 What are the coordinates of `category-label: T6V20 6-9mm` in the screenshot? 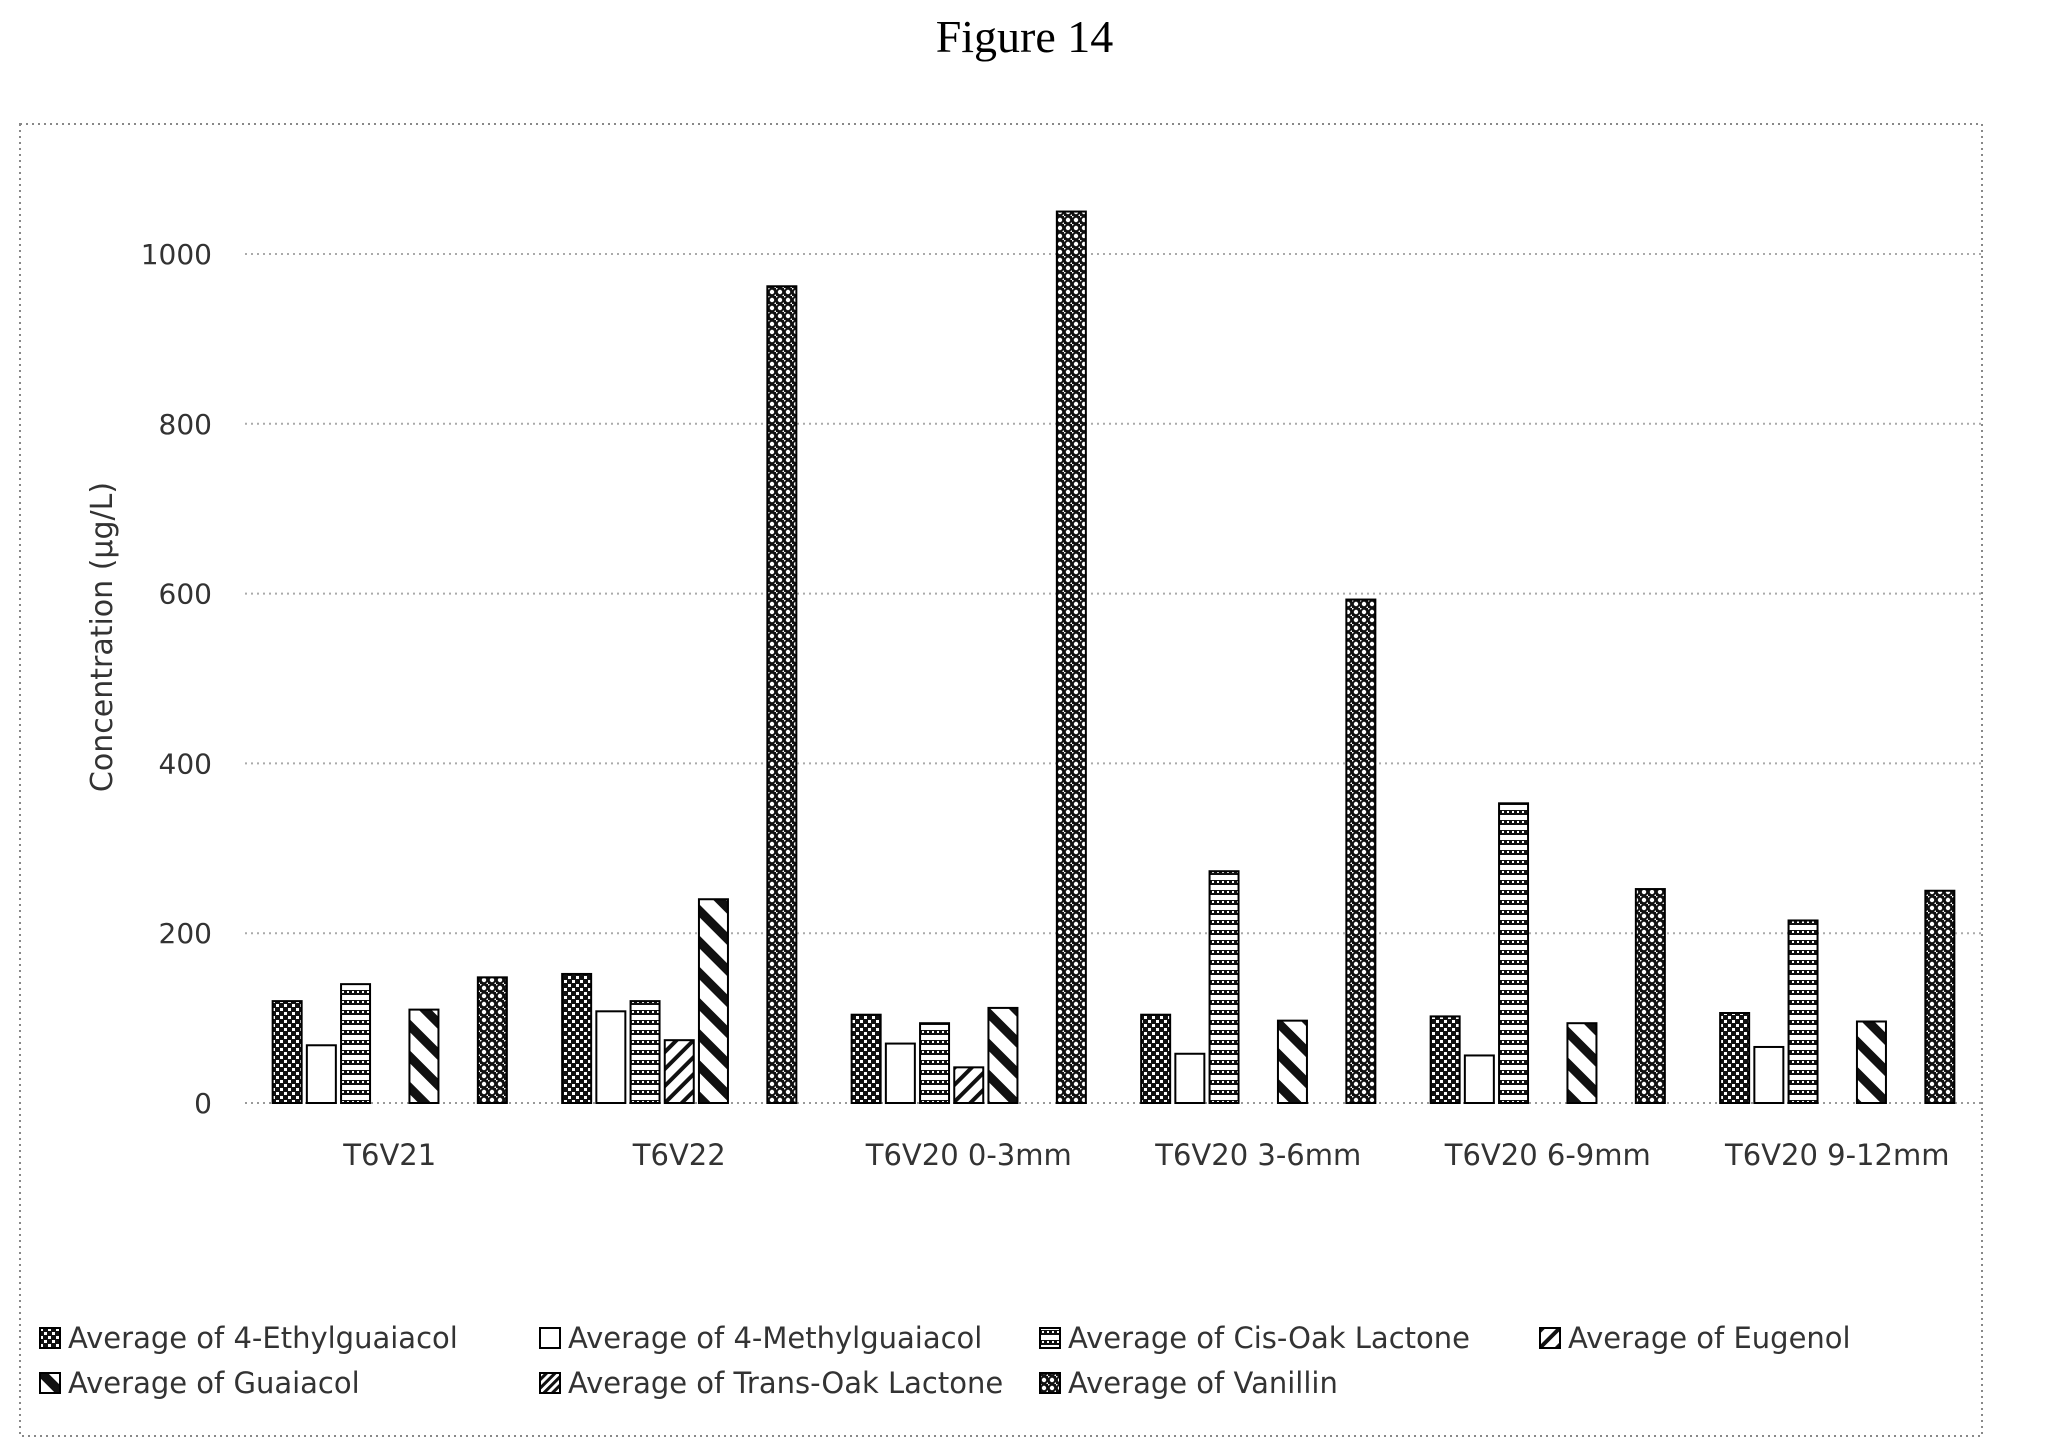 It's located at (1547, 1155).